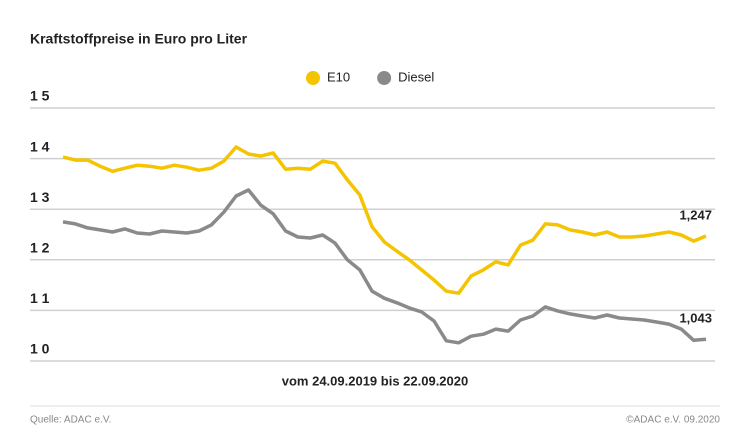  What do you see at coordinates (40, 197) in the screenshot?
I see `y-tick-label: 1 3` at bounding box center [40, 197].